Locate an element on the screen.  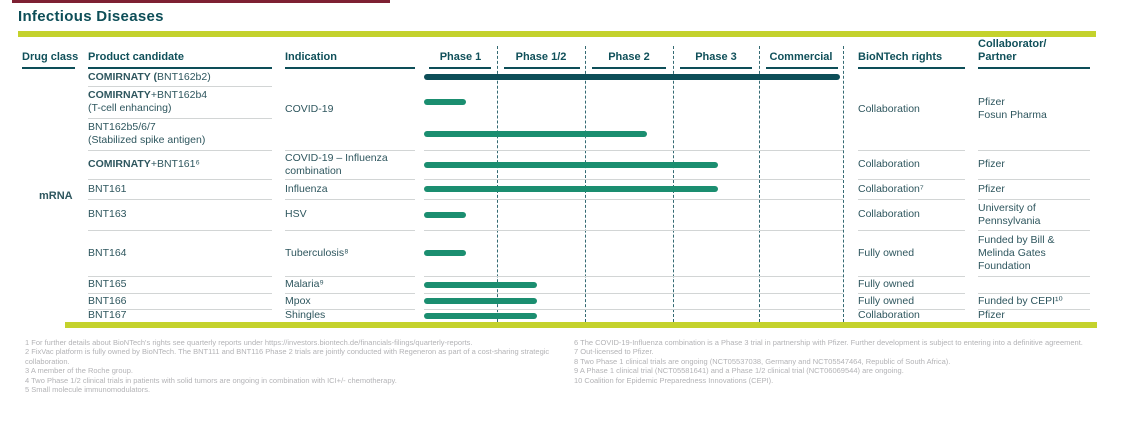
drug-class-label: mRNA is located at coordinates (56, 196).